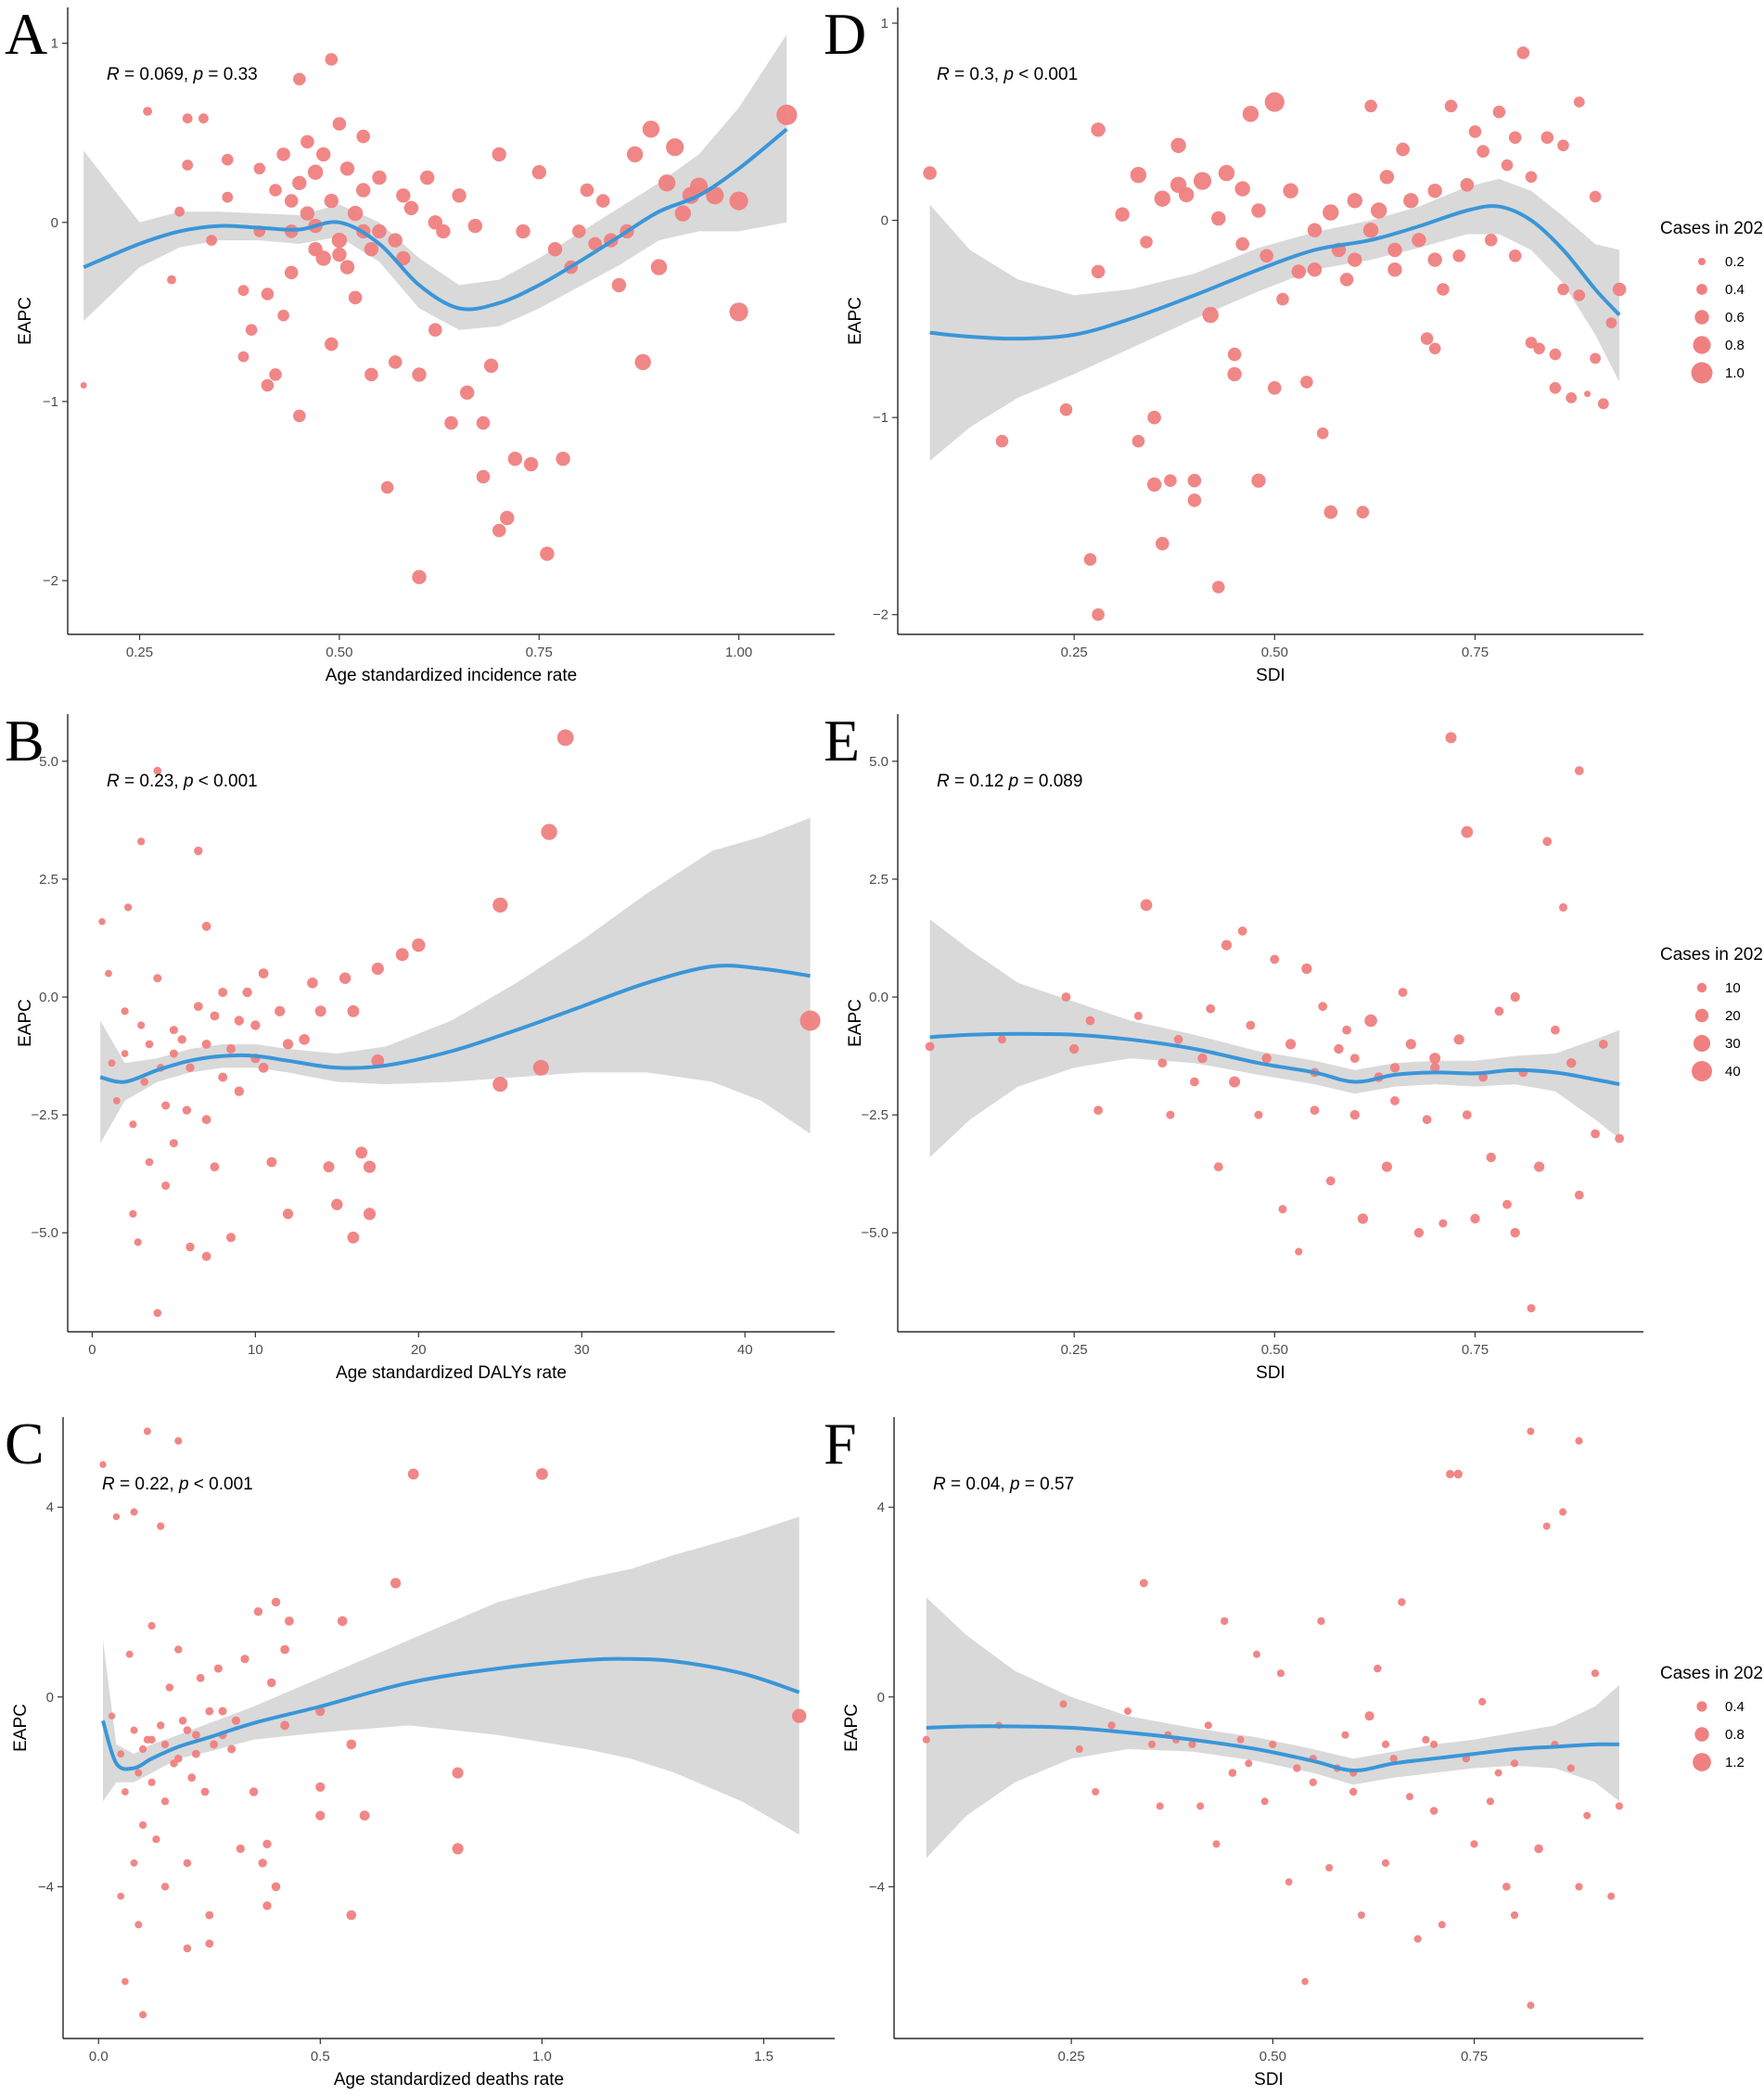 The image size is (1764, 2096). I want to click on annotation-part: = 0.33, so click(230, 74).